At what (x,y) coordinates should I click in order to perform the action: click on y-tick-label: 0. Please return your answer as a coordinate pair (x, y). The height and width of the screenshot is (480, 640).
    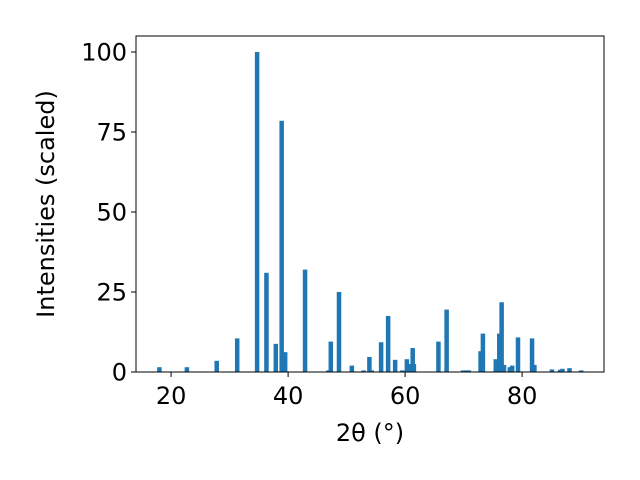
    Looking at the image, I should click on (119, 373).